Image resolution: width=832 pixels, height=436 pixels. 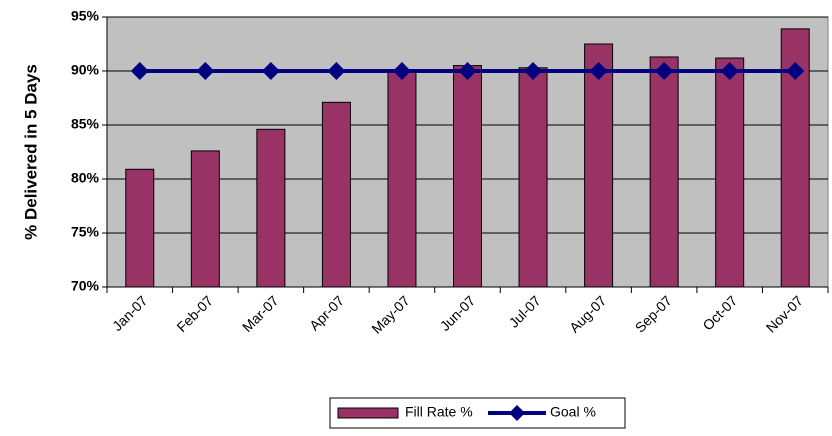 What do you see at coordinates (85, 124) in the screenshot?
I see `y-tick-label: 85%` at bounding box center [85, 124].